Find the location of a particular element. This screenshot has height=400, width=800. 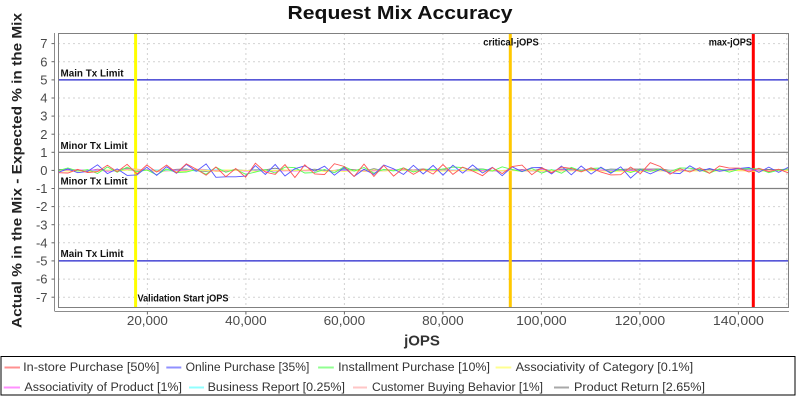

svg-text: Product Return [2.65%] is located at coordinates (639, 388).